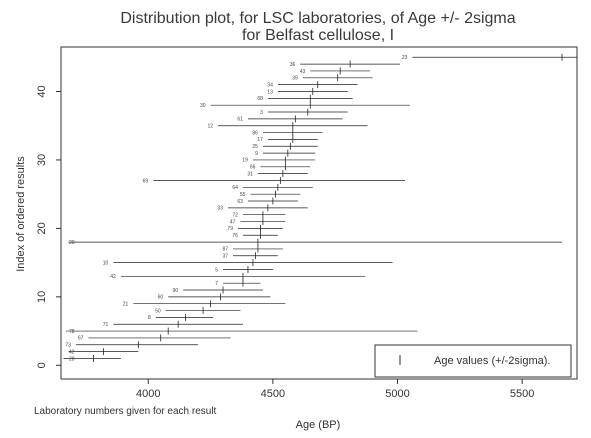 Image resolution: width=591 pixels, height=438 pixels. I want to click on lab-number-label: 60, so click(161, 298).